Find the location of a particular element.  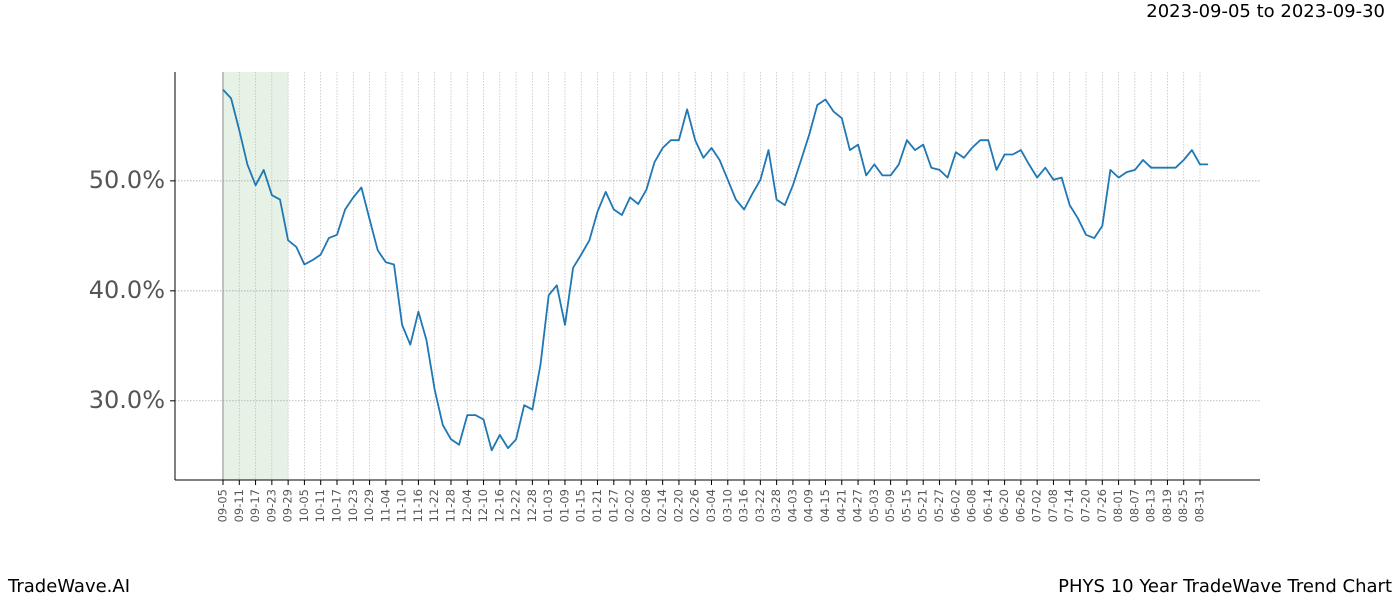

x-tick-label: 11-10 is located at coordinates (402, 505).